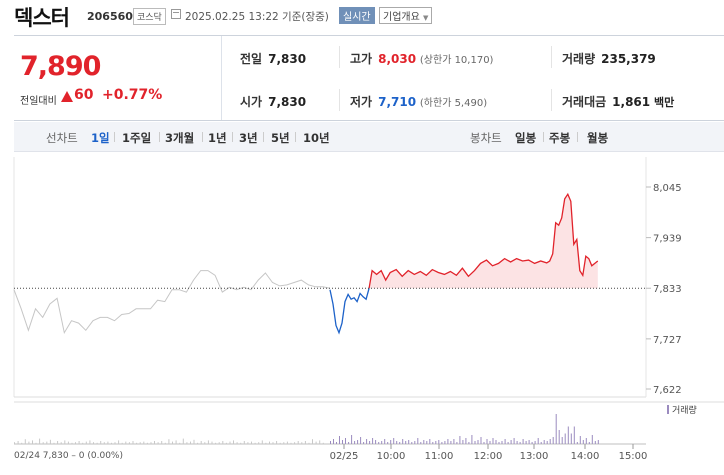 The width and height of the screenshot is (724, 475). I want to click on volume-cell: 거래량 235,379, so click(609, 58).